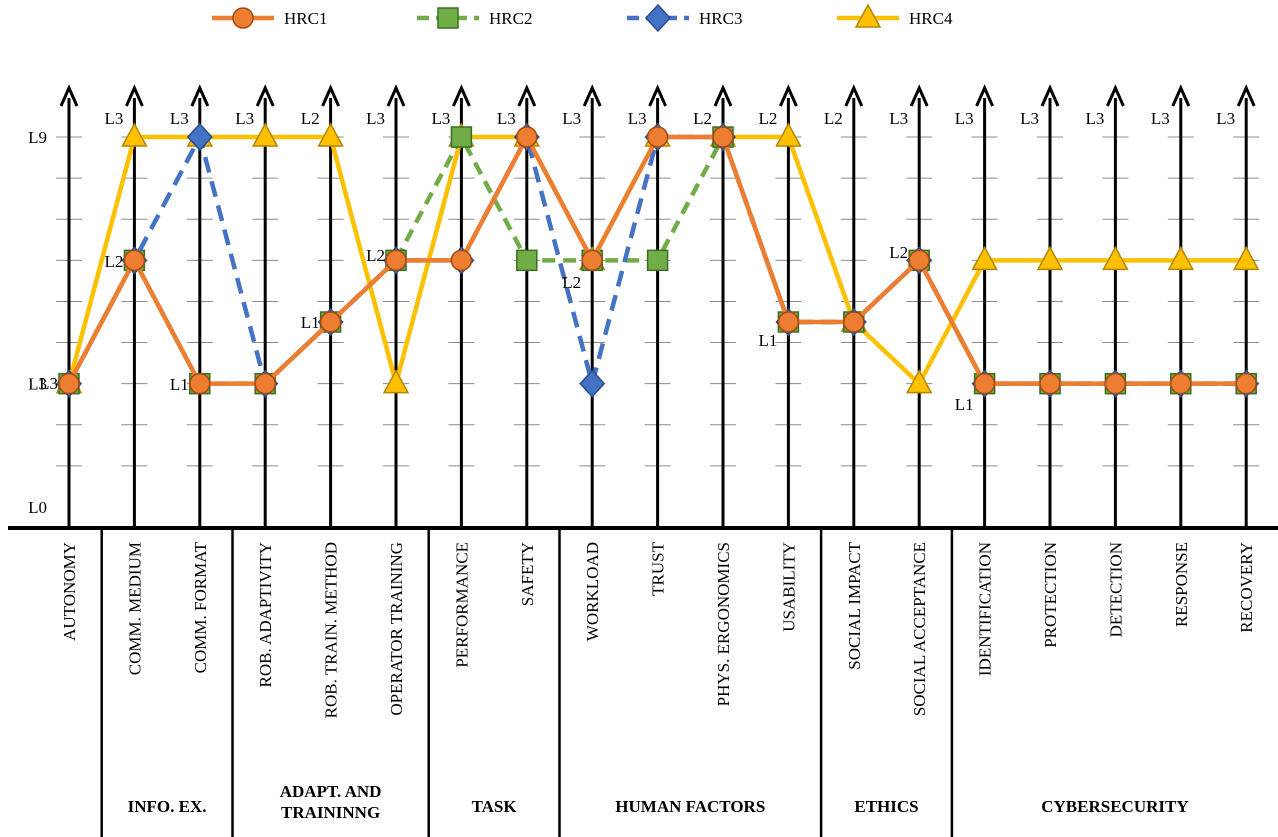 This screenshot has height=837, width=1278. What do you see at coordinates (265, 614) in the screenshot?
I see `category-label-rob-adaptivity: ROB. ADAPTIVITY` at bounding box center [265, 614].